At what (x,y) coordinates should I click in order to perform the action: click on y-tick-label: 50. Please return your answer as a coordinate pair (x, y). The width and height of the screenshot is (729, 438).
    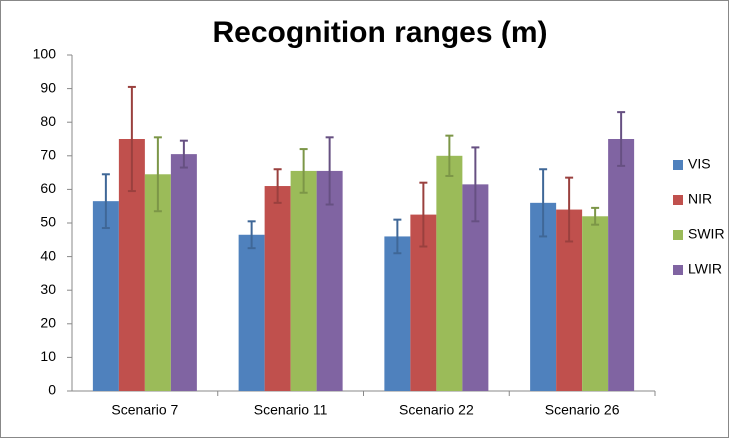
    Looking at the image, I should click on (48, 222).